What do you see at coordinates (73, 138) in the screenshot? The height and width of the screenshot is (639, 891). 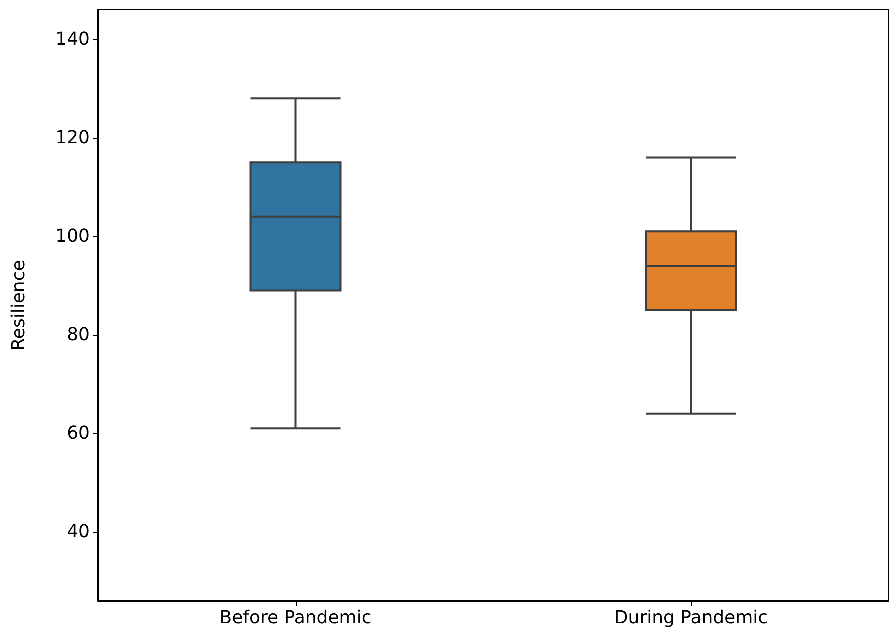 I see `y-tick-label: 120` at bounding box center [73, 138].